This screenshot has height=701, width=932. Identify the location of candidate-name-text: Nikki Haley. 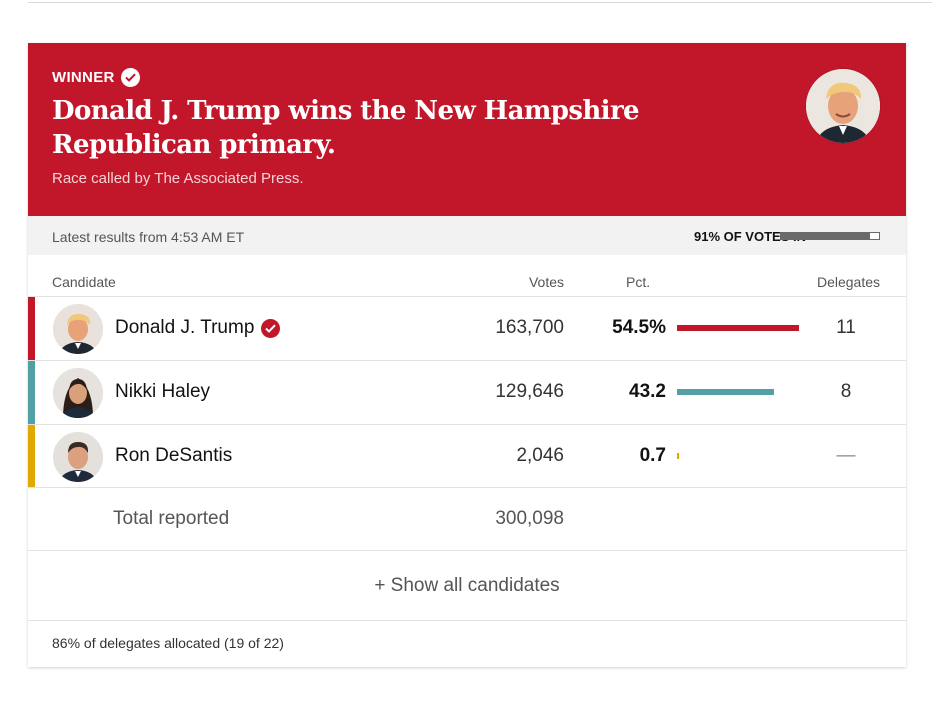
(163, 391).